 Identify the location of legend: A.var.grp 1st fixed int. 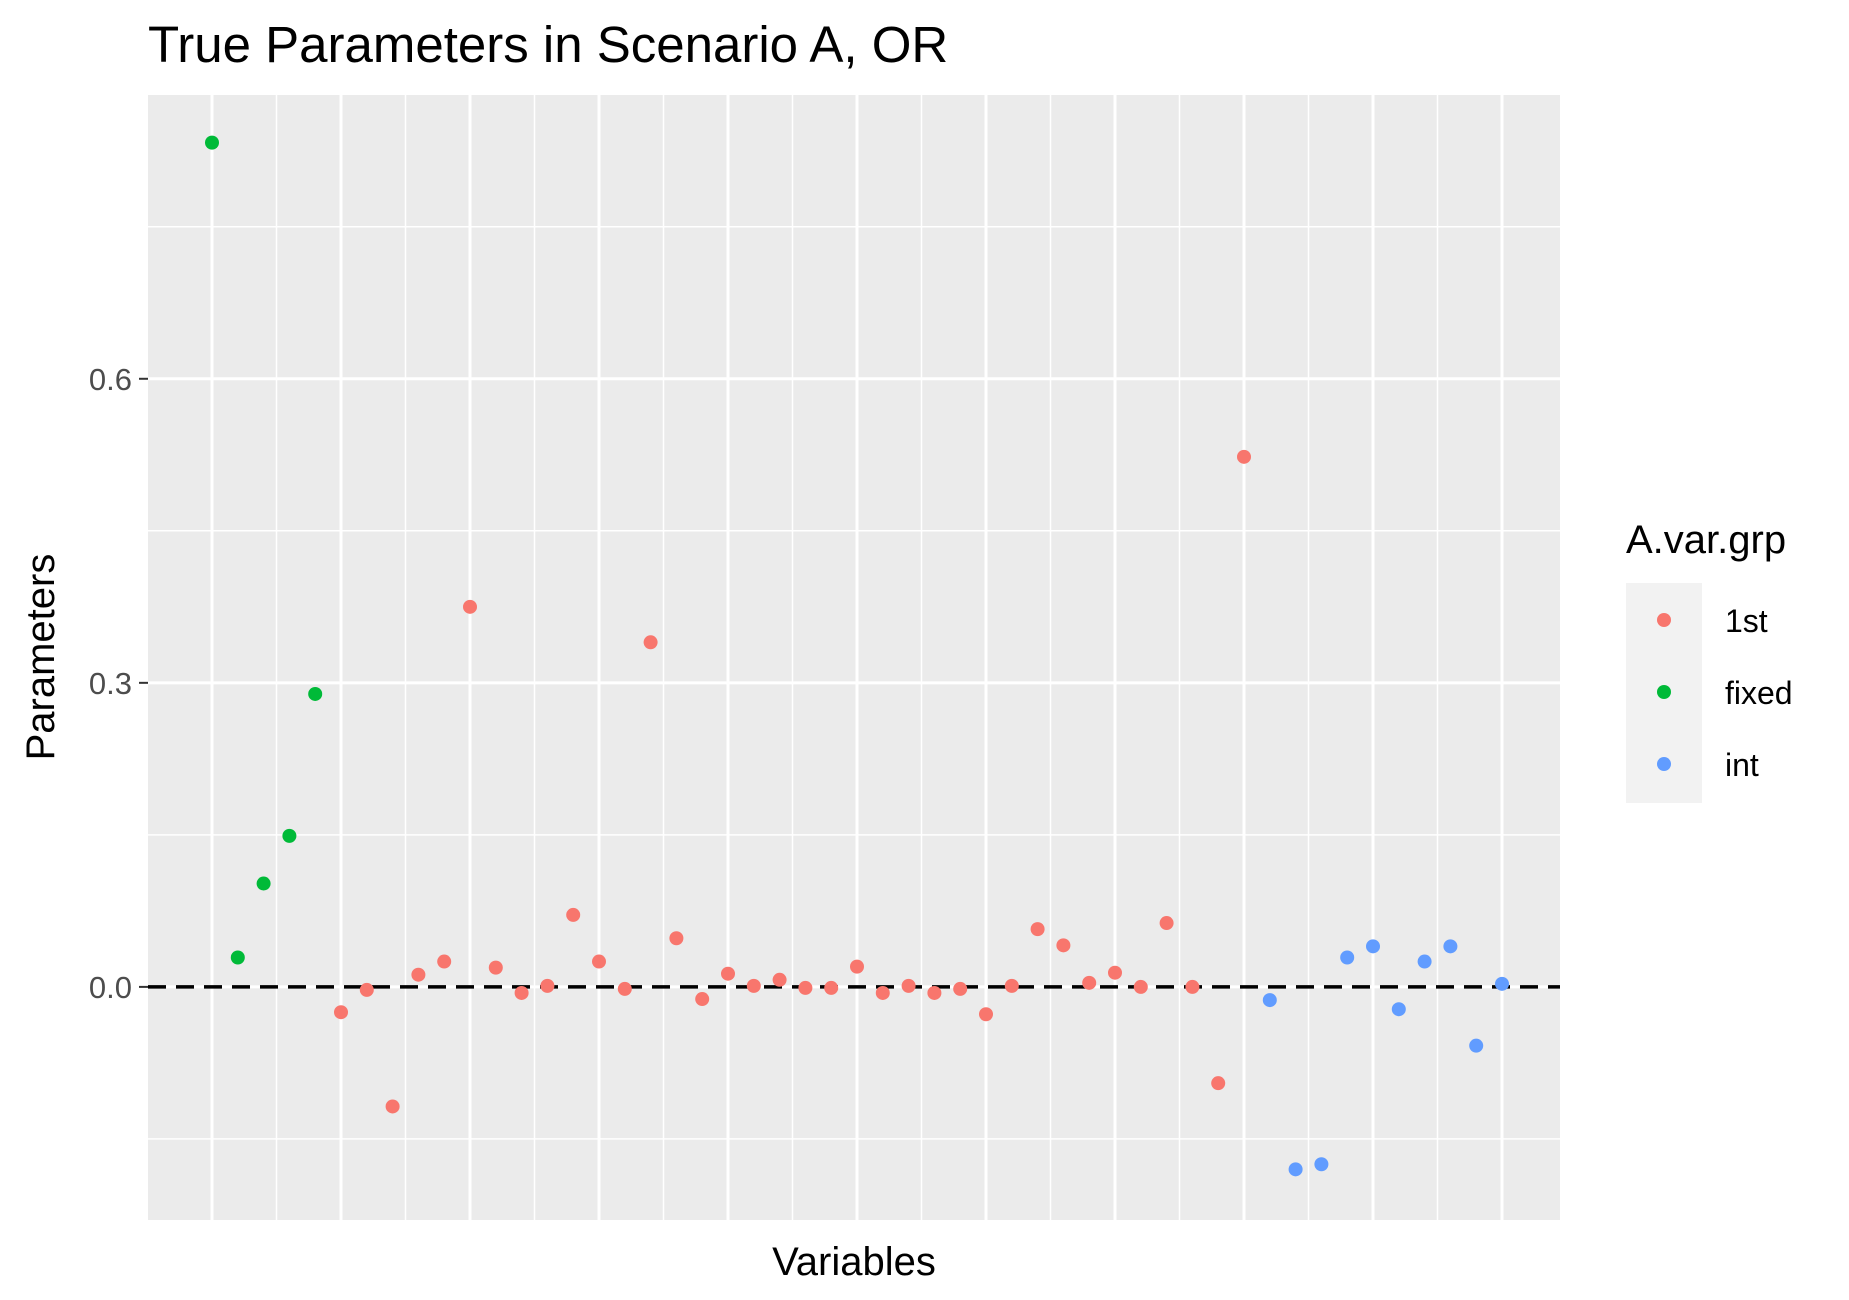
(1709, 660).